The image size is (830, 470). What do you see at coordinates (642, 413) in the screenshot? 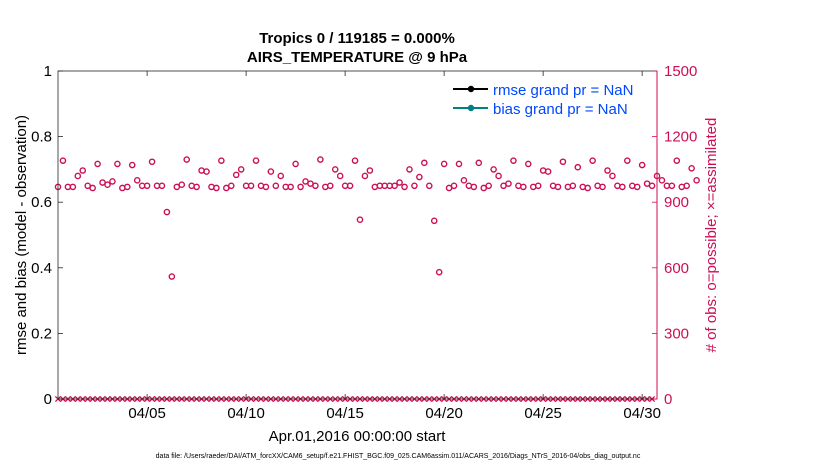
I see `x-axis-tick-label: 04/30` at bounding box center [642, 413].